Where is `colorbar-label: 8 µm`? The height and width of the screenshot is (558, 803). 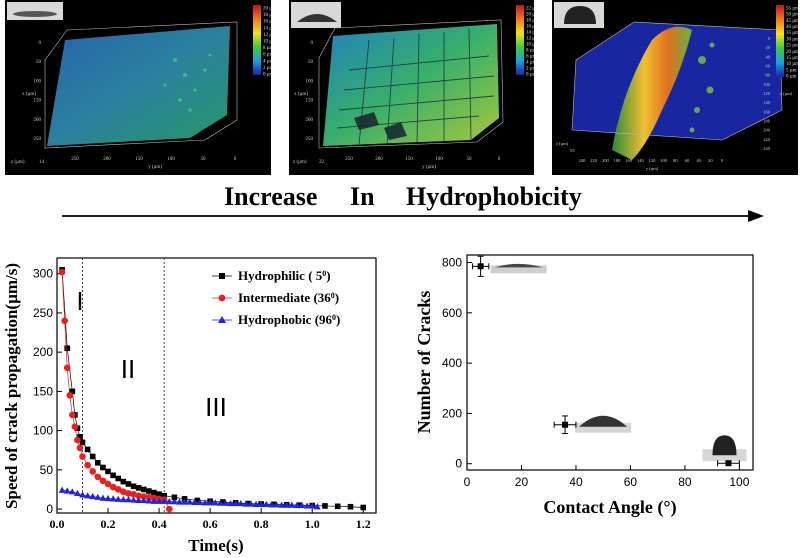 colorbar-label: 8 µm is located at coordinates (267, 48).